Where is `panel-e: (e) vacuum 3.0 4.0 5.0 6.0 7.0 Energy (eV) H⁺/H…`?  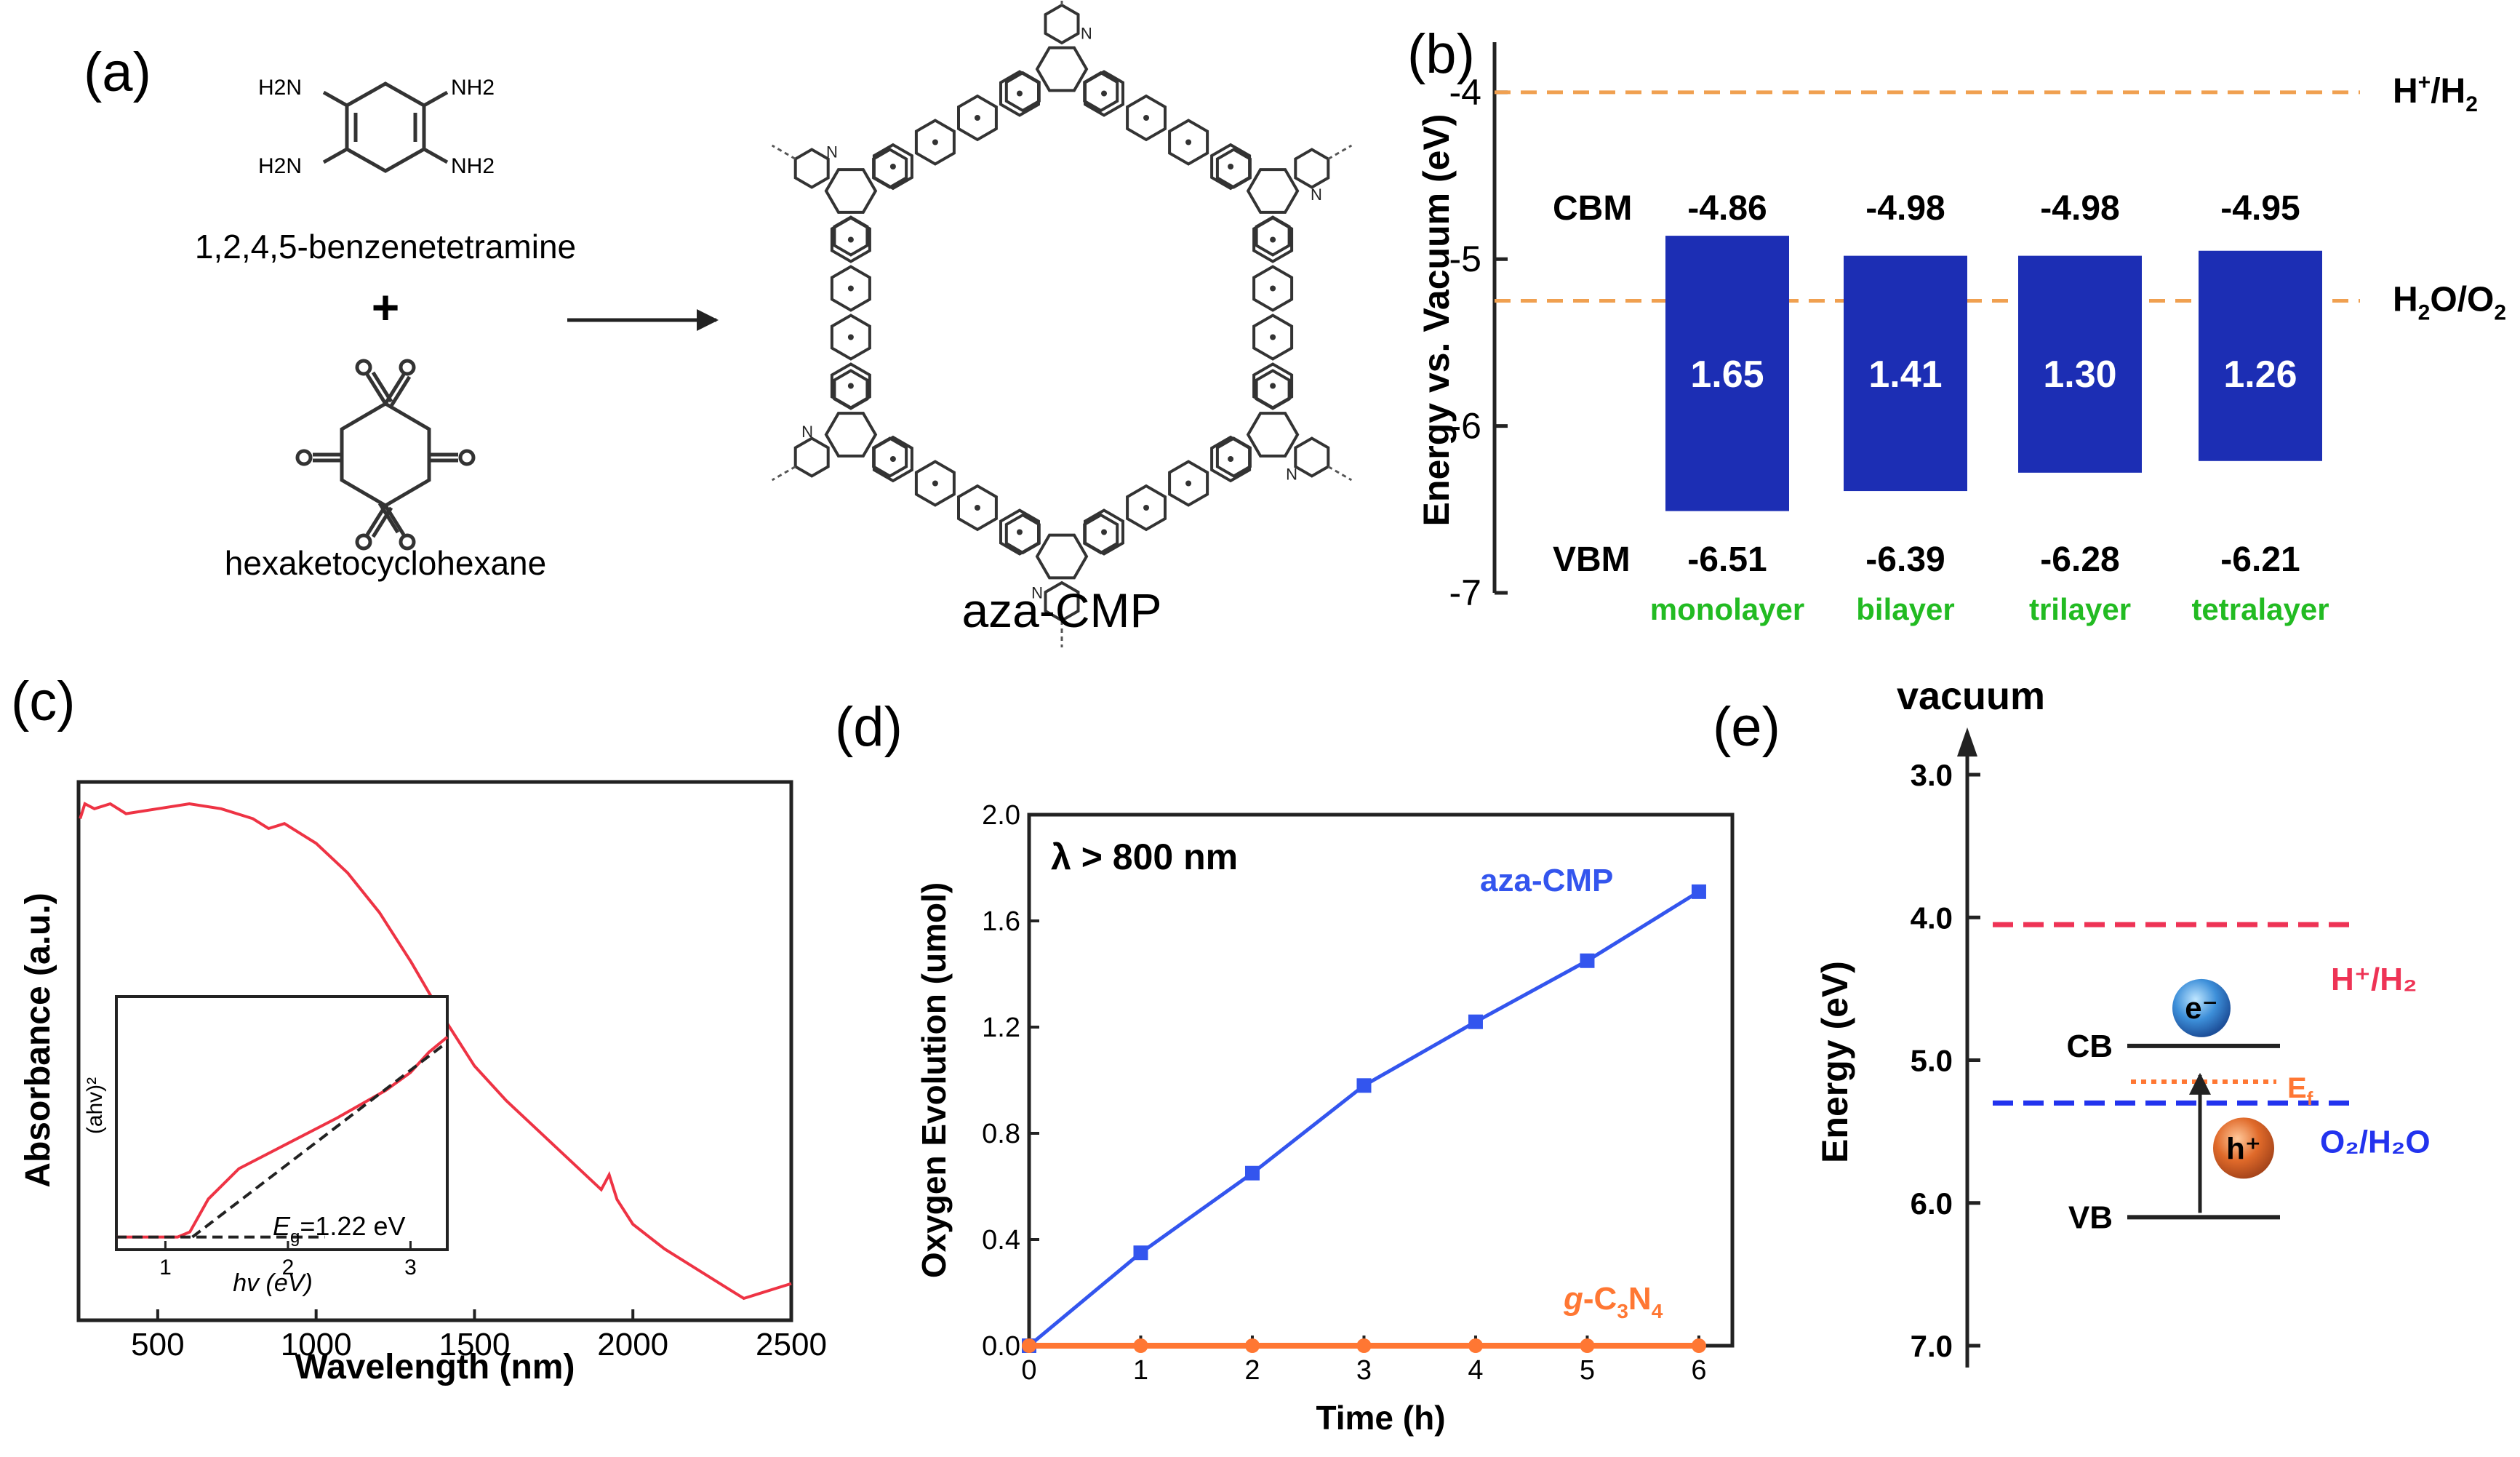
panel-e: (e) vacuum 3.0 4.0 5.0 6.0 7.0 Energy (eV) H⁺/H… is located at coordinates (2072, 1021).